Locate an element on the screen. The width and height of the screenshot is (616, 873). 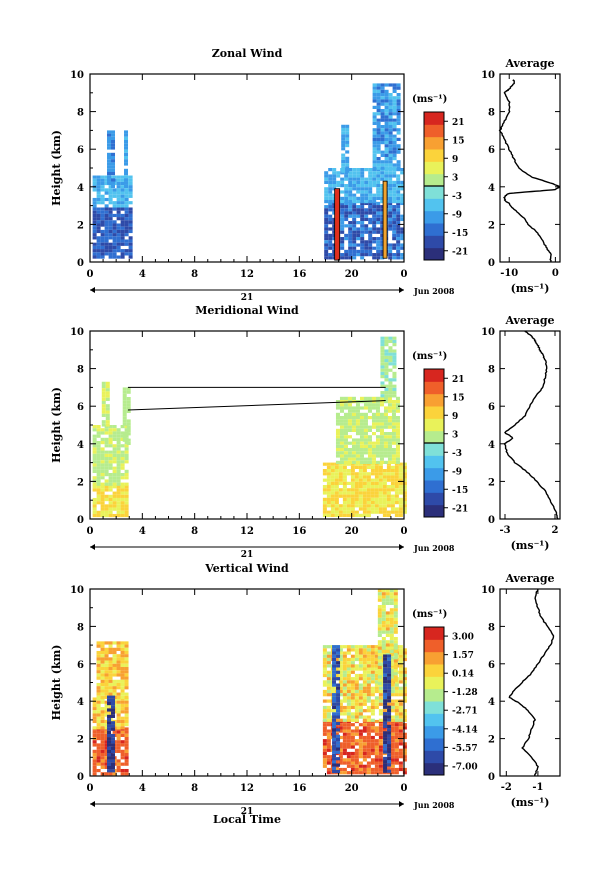
profile-y-tick-label: 2 is located at coordinates (491, 225).